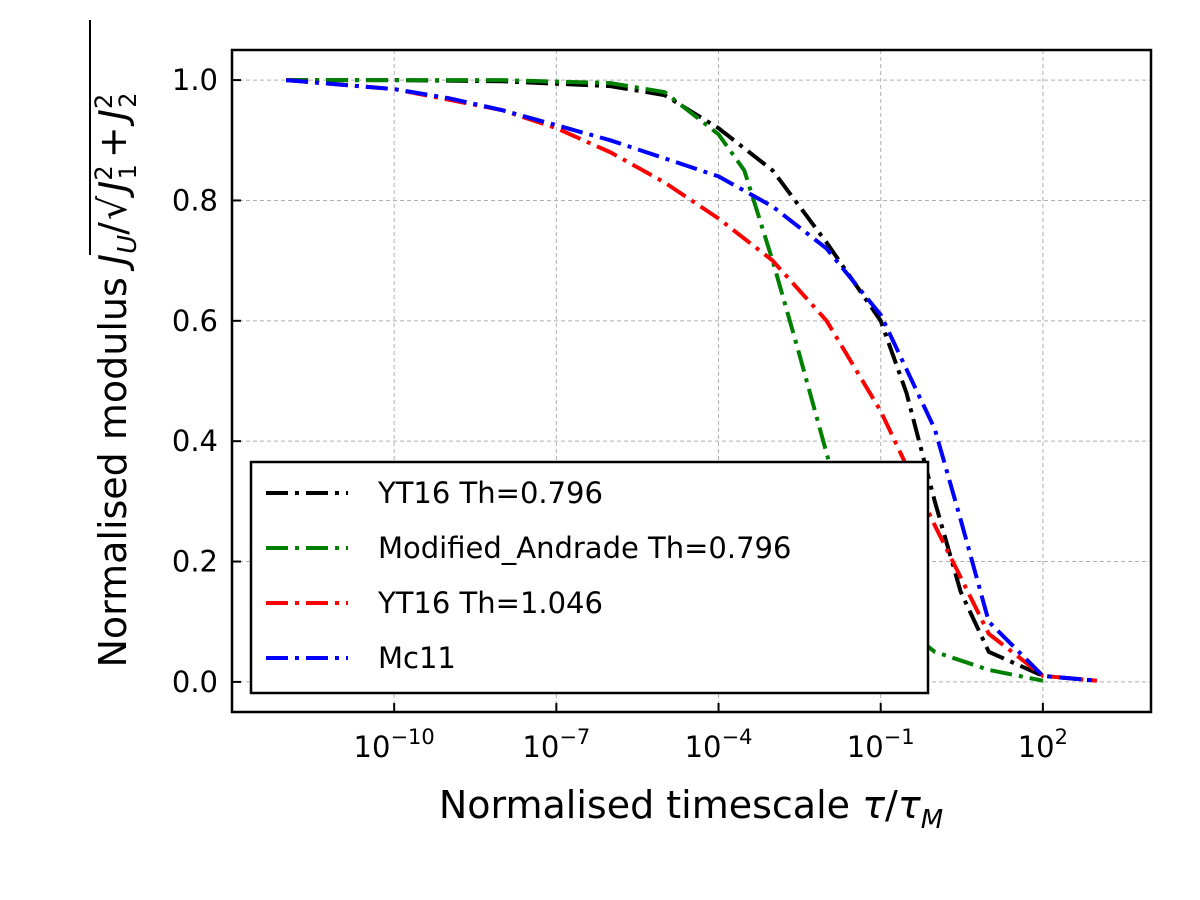  Describe the element at coordinates (881, 744) in the screenshot. I see `x-tick-label: 10⁻¹` at that location.